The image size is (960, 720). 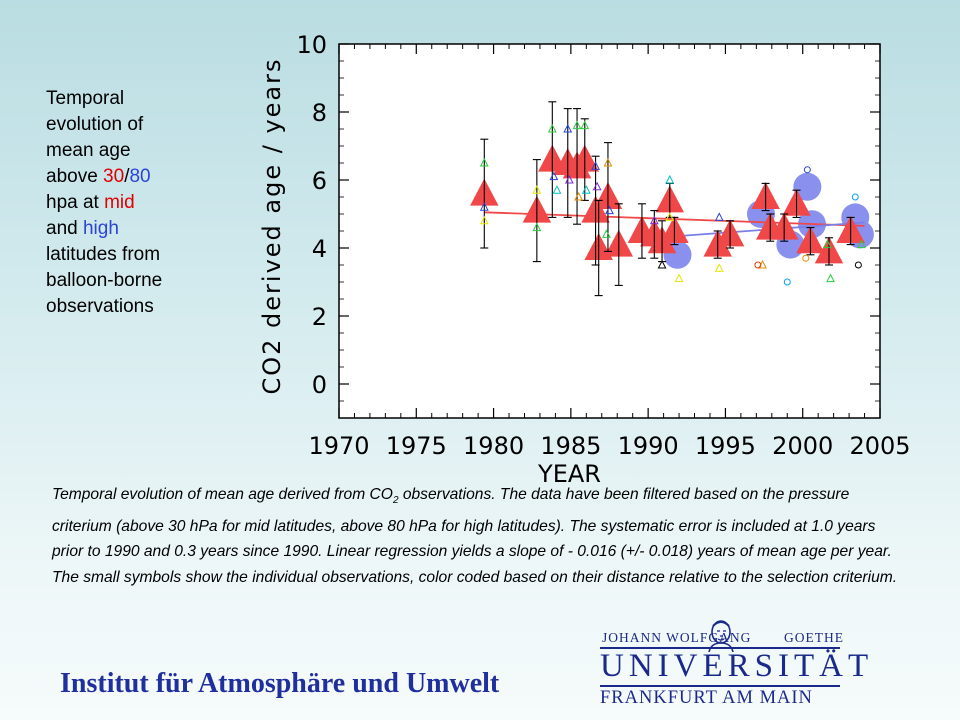 What do you see at coordinates (493, 446) in the screenshot?
I see `x-tick-label: 1980` at bounding box center [493, 446].